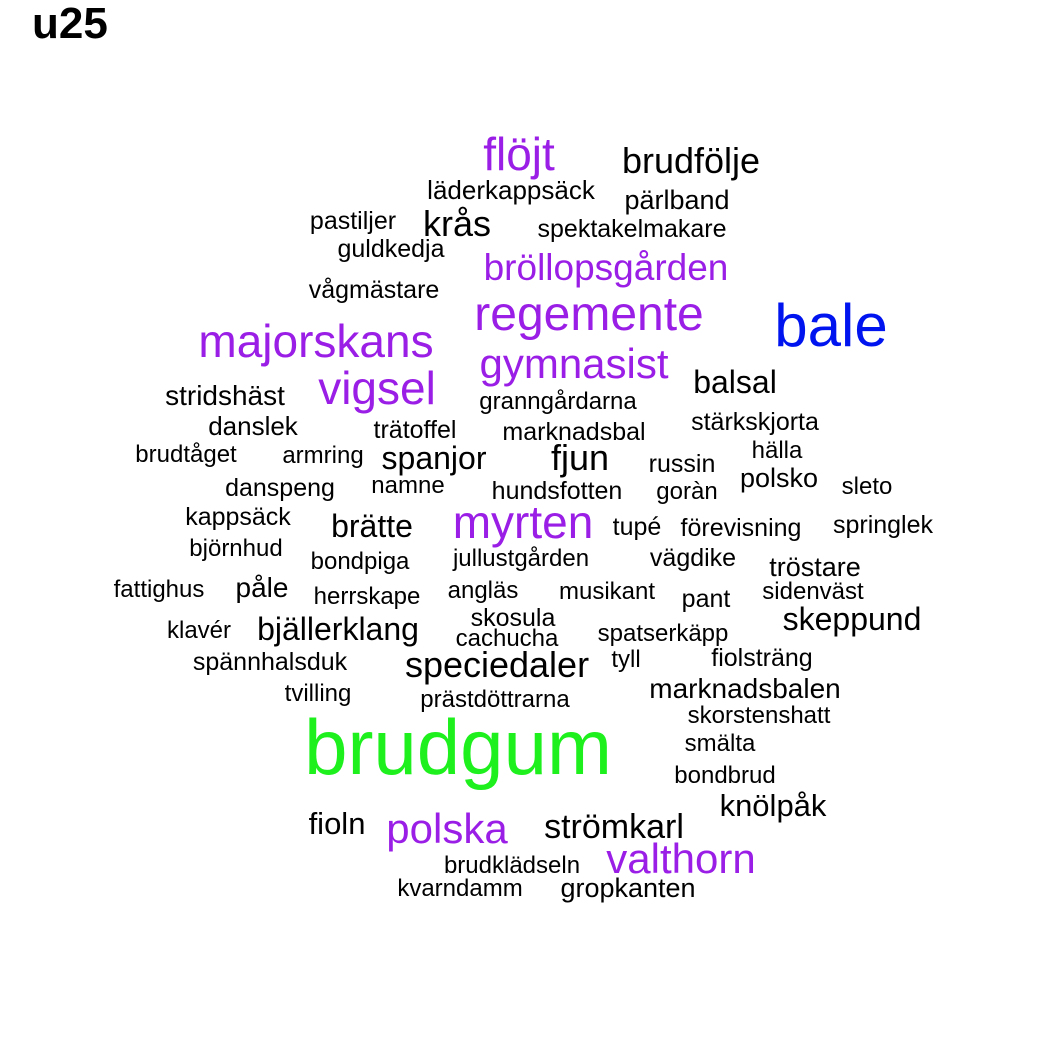  What do you see at coordinates (316, 341) in the screenshot?
I see `cloud-word: majorskans` at bounding box center [316, 341].